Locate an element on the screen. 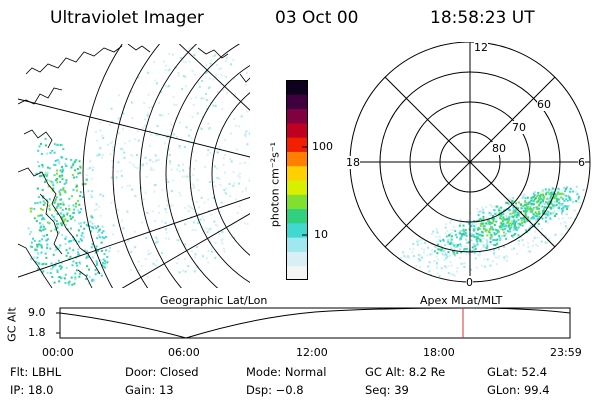  mlt-label-0: 0 is located at coordinates (469, 282).